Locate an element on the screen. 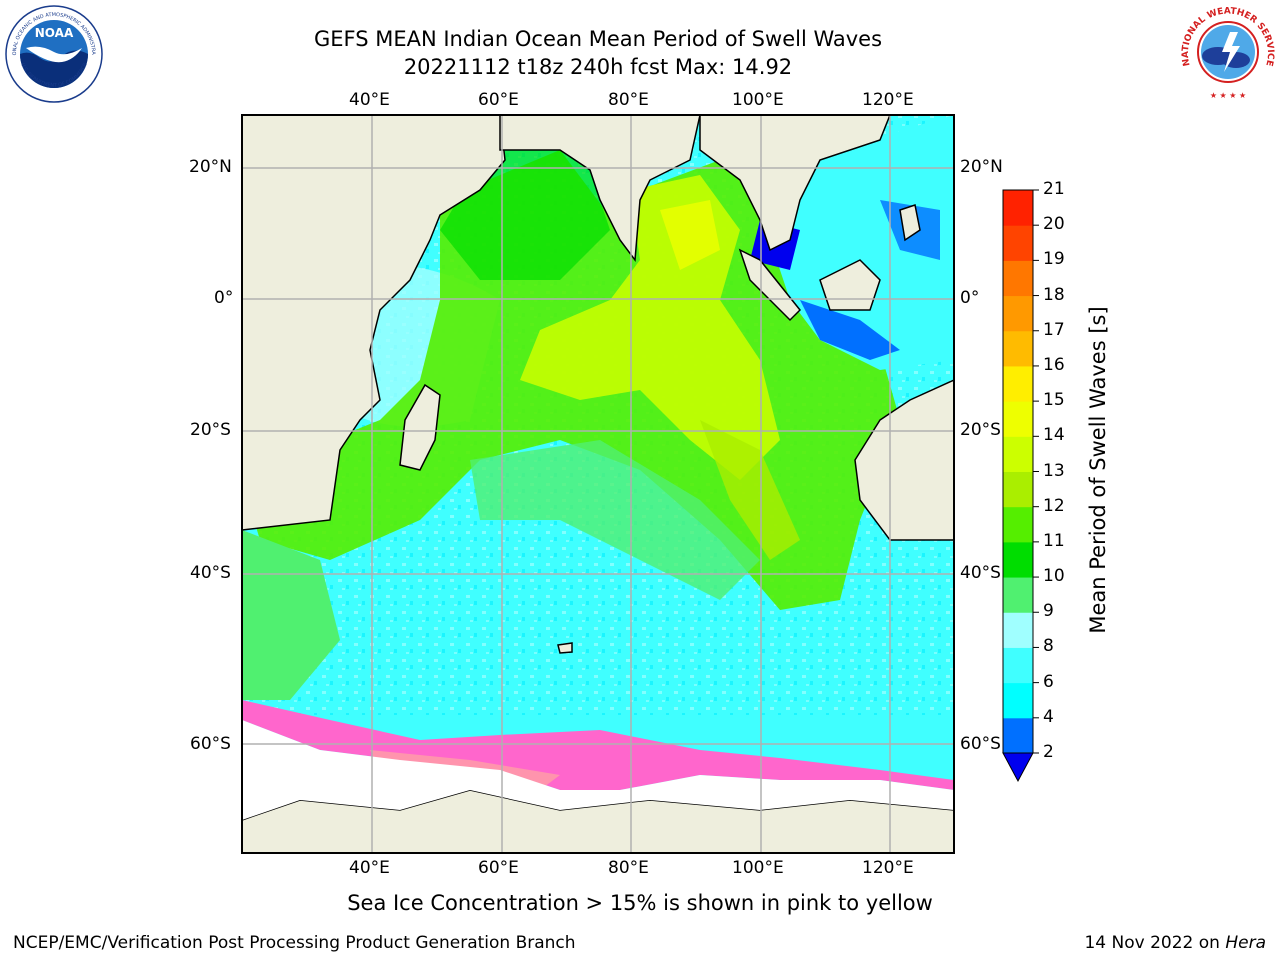  nws-logo-icon: NATIONAL WEATHER SERVICE ★ ★ ★ ★ is located at coordinates (1228, 52).